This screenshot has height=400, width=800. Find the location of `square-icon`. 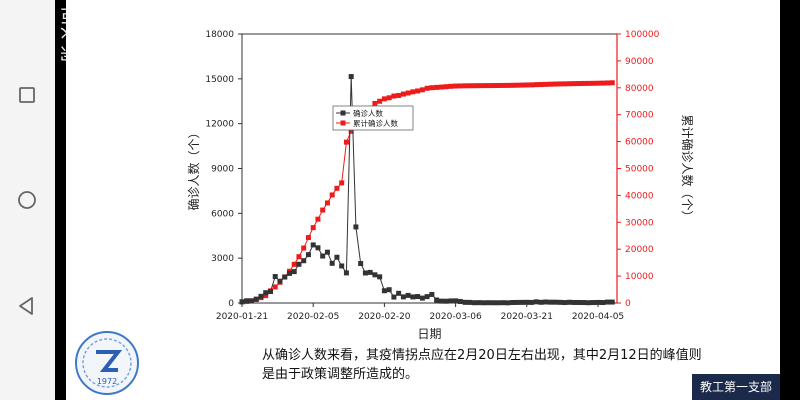

square-icon is located at coordinates (27, 95).